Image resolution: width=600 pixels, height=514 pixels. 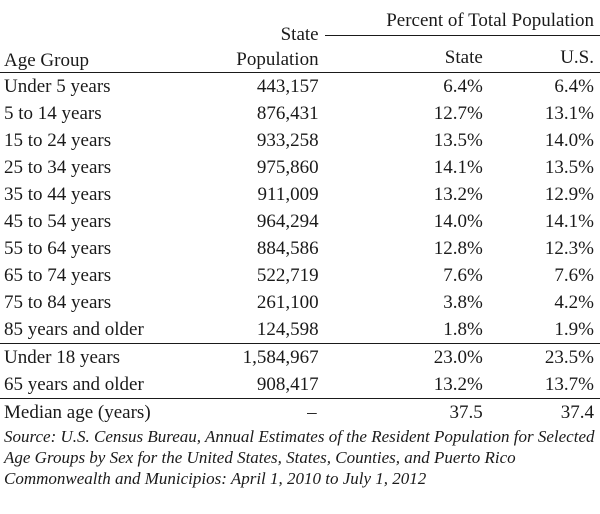 What do you see at coordinates (287, 221) in the screenshot?
I see `population-cell: 964,294` at bounding box center [287, 221].